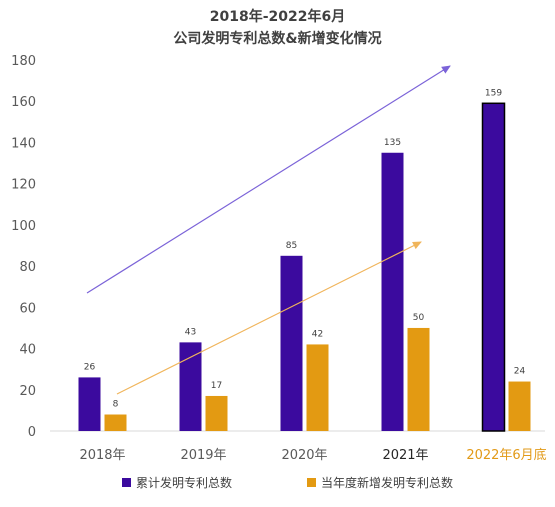 Image resolution: width=555 pixels, height=507 pixels. Describe the element at coordinates (317, 334) in the screenshot. I see `data-label: 42` at that location.